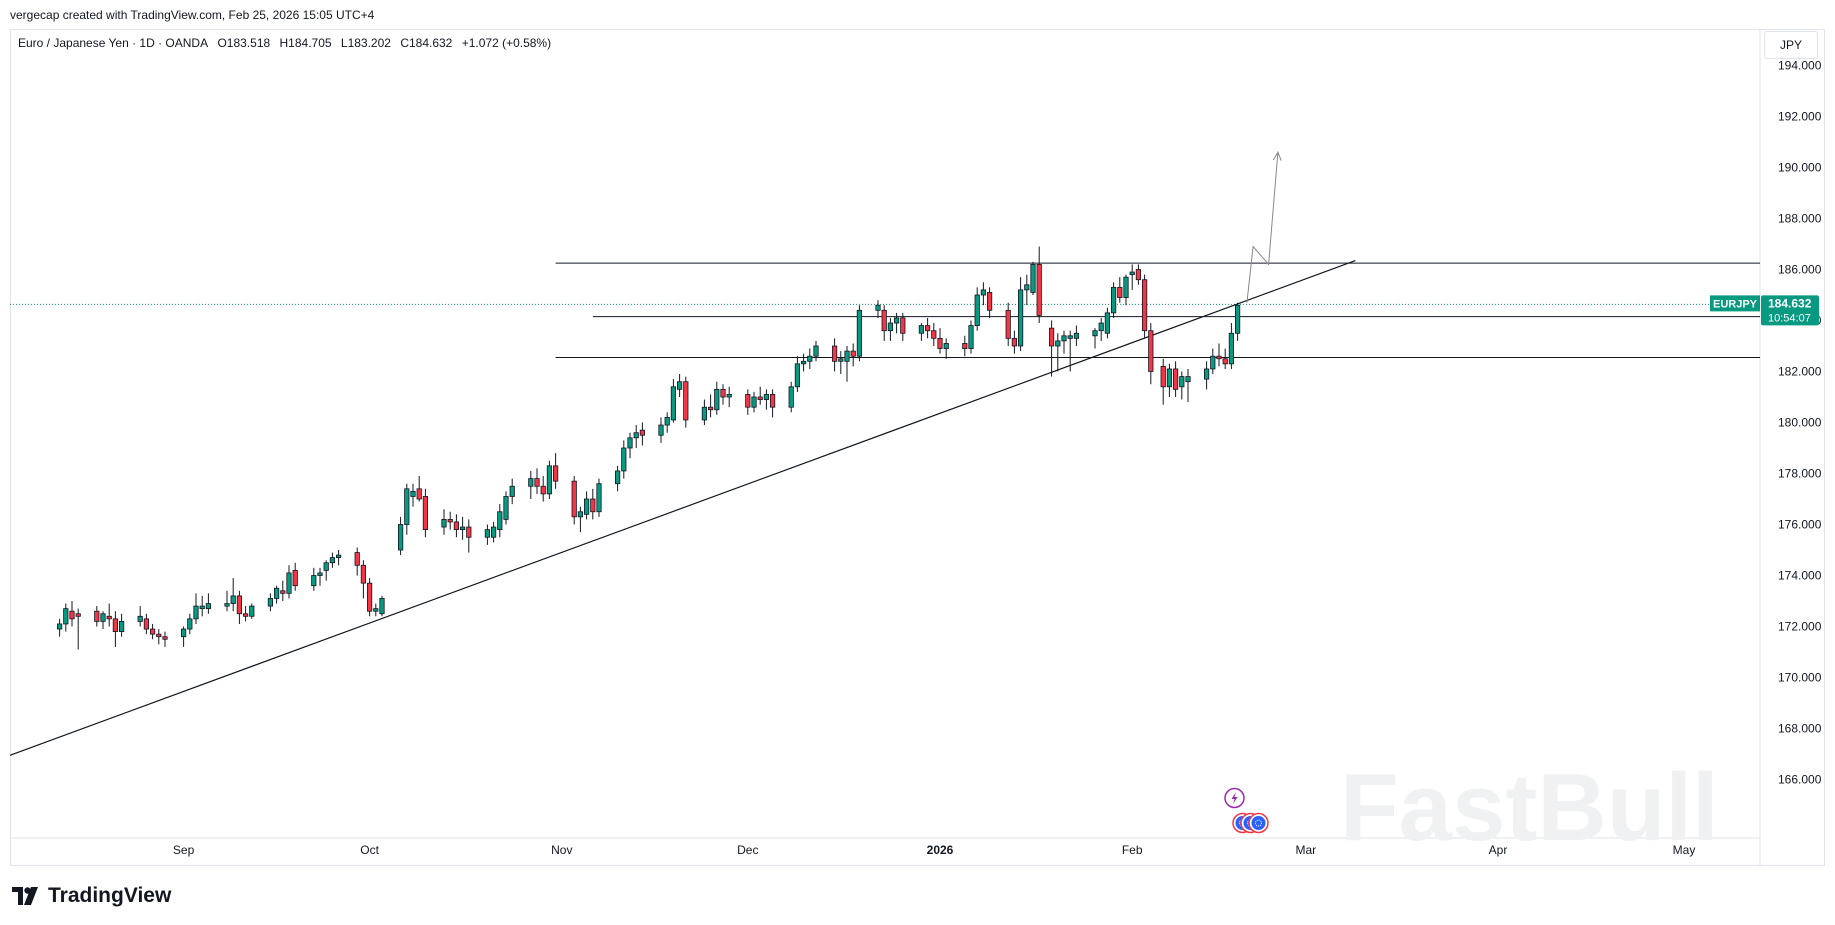  Describe the element at coordinates (1262, 227) in the screenshot. I see `projection-path` at that location.